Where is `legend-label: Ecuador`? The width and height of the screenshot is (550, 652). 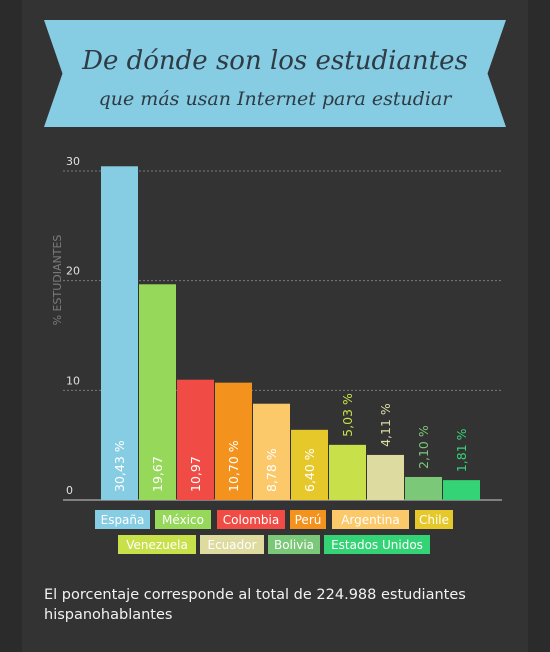 legend-label: Ecuador is located at coordinates (231, 545).